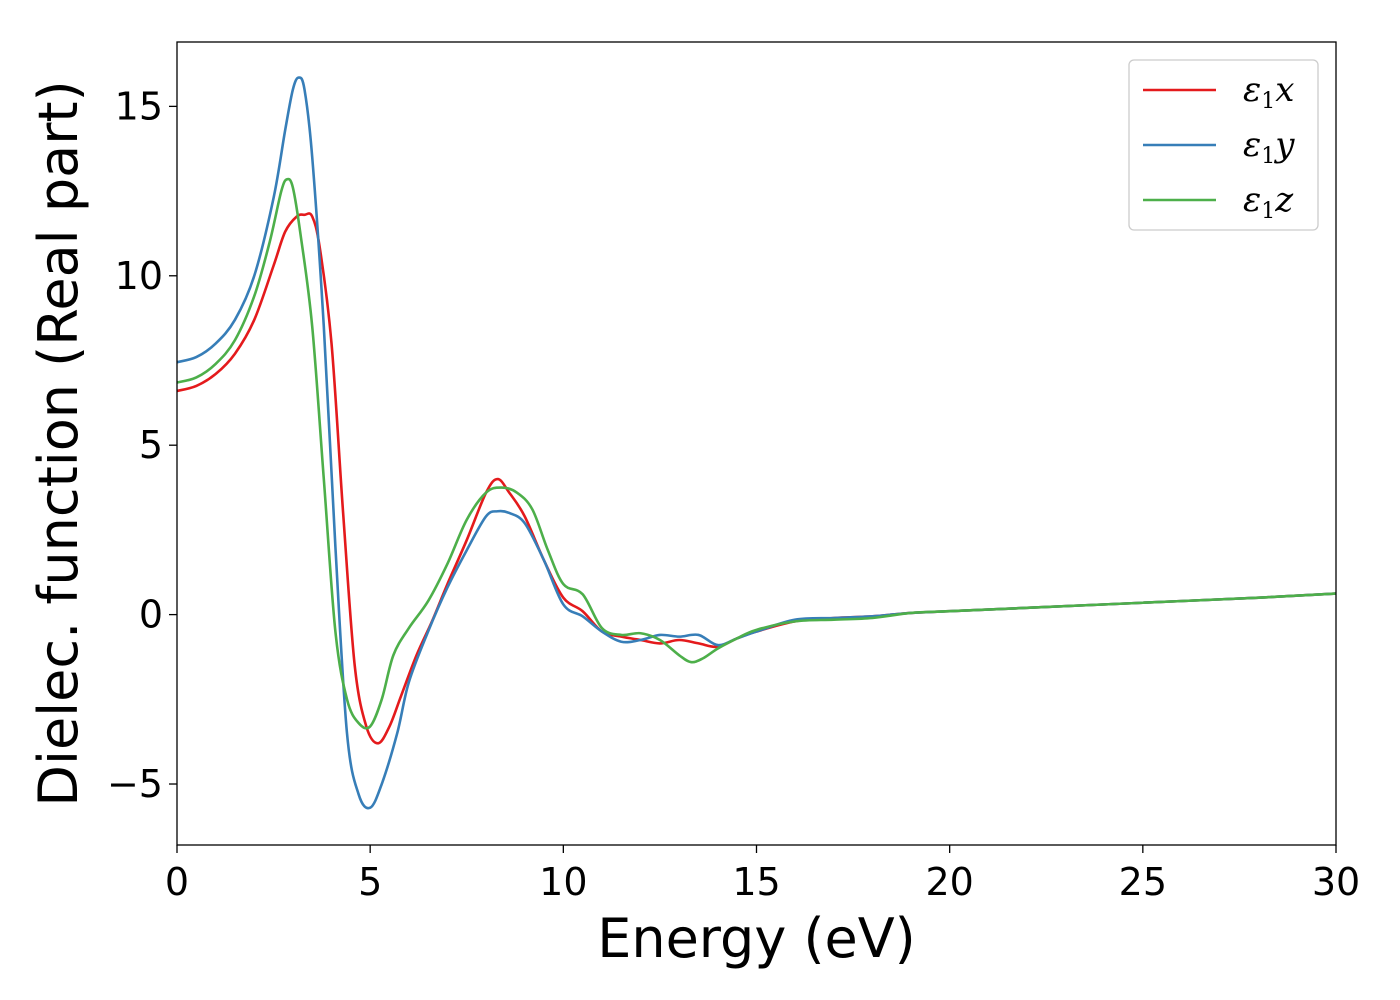  I want to click on legend-label-z: ε1z, so click(1268, 202).